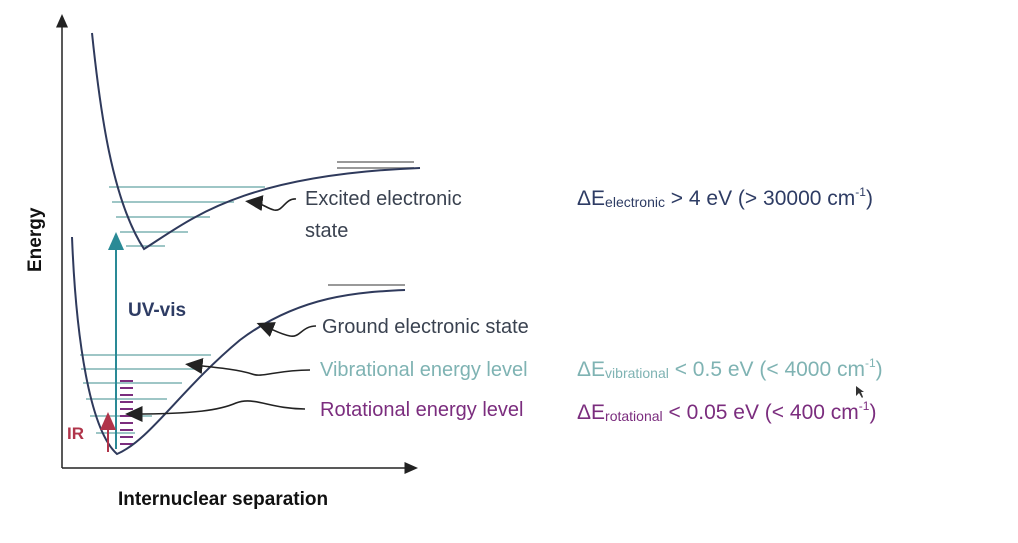 The width and height of the screenshot is (1018, 543). What do you see at coordinates (422, 410) in the screenshot?
I see `rotational-level-label: Rotational energy level` at bounding box center [422, 410].